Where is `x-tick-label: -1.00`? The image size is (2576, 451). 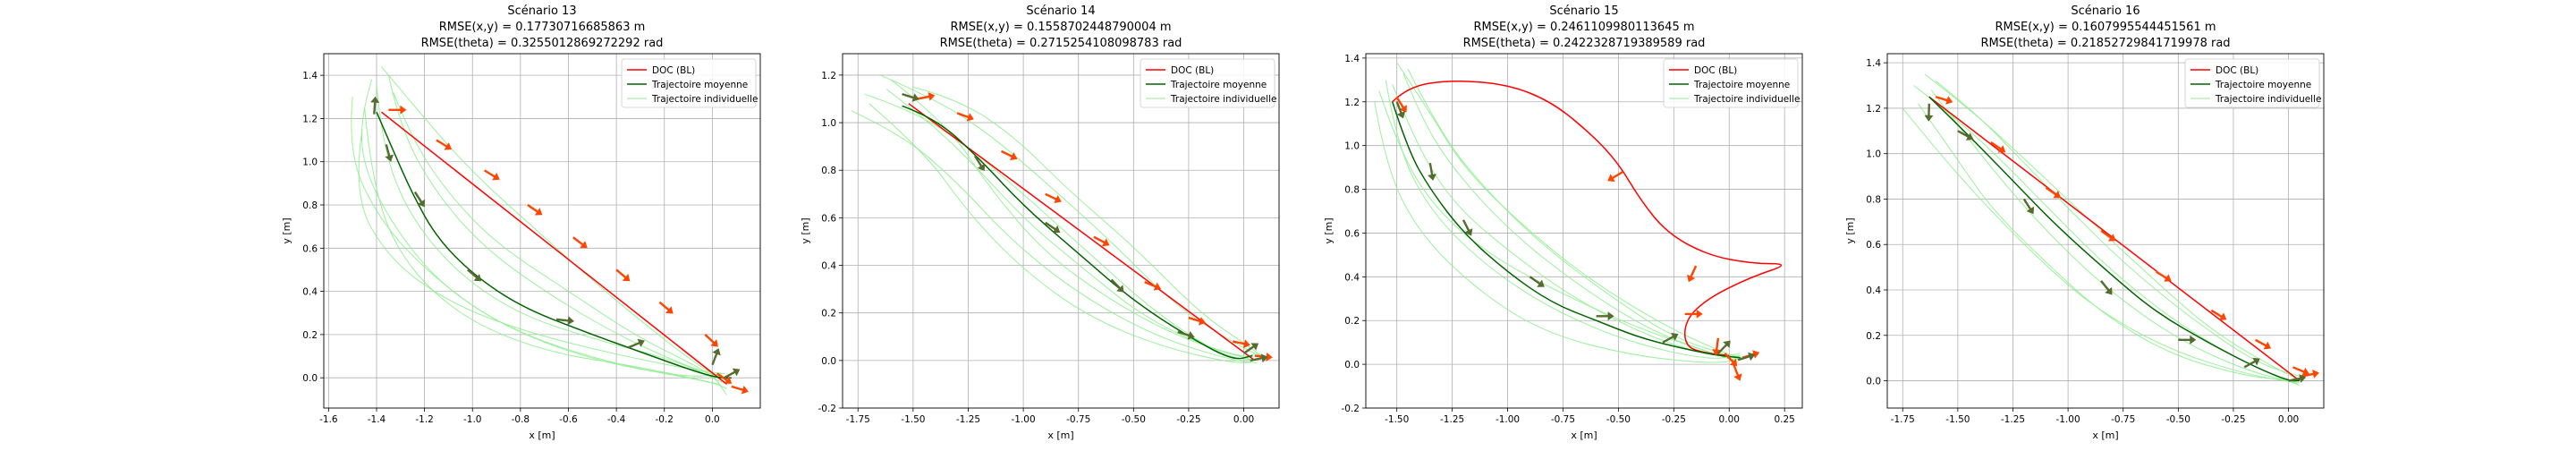 x-tick-label: -1.00 is located at coordinates (1508, 419).